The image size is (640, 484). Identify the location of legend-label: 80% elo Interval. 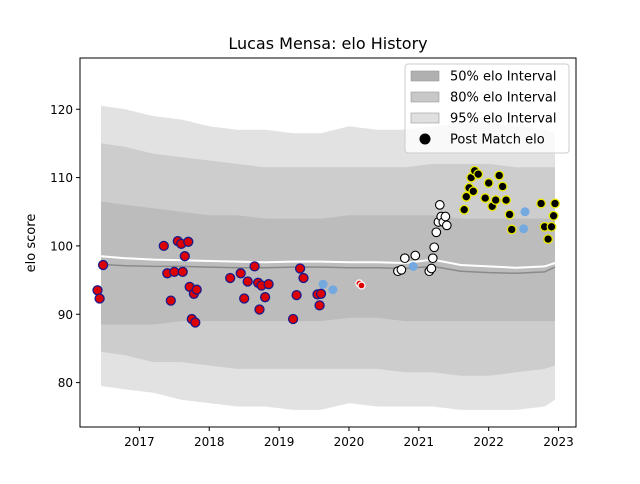
(503, 98).